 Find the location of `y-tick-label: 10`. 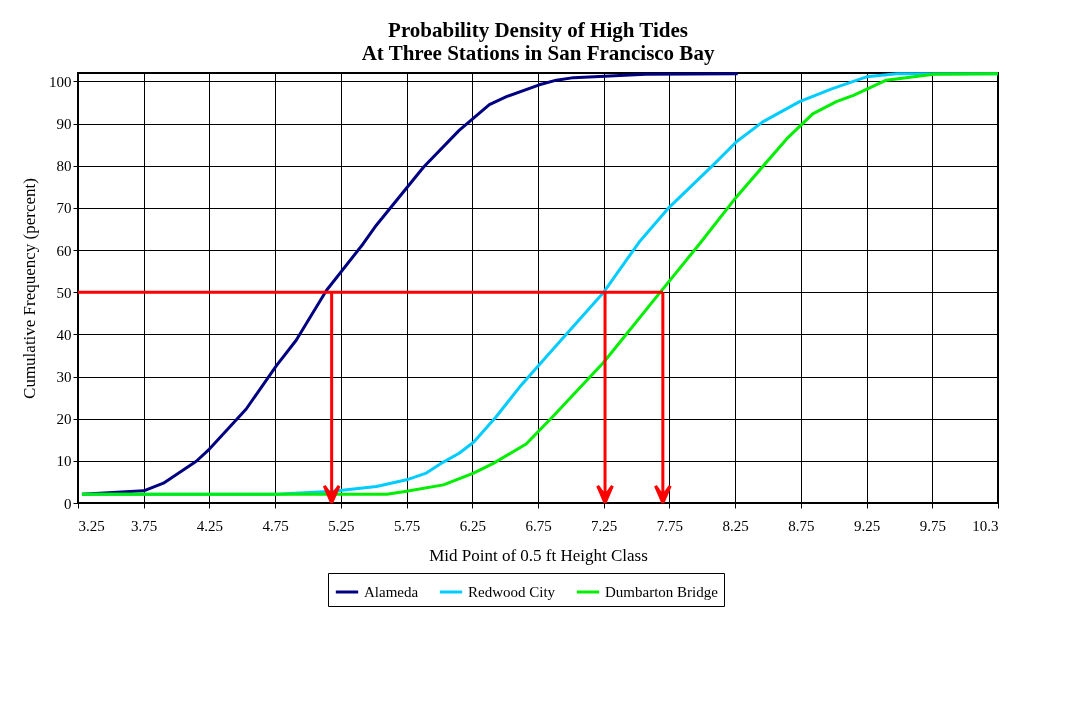

y-tick-label: 10 is located at coordinates (64, 461).